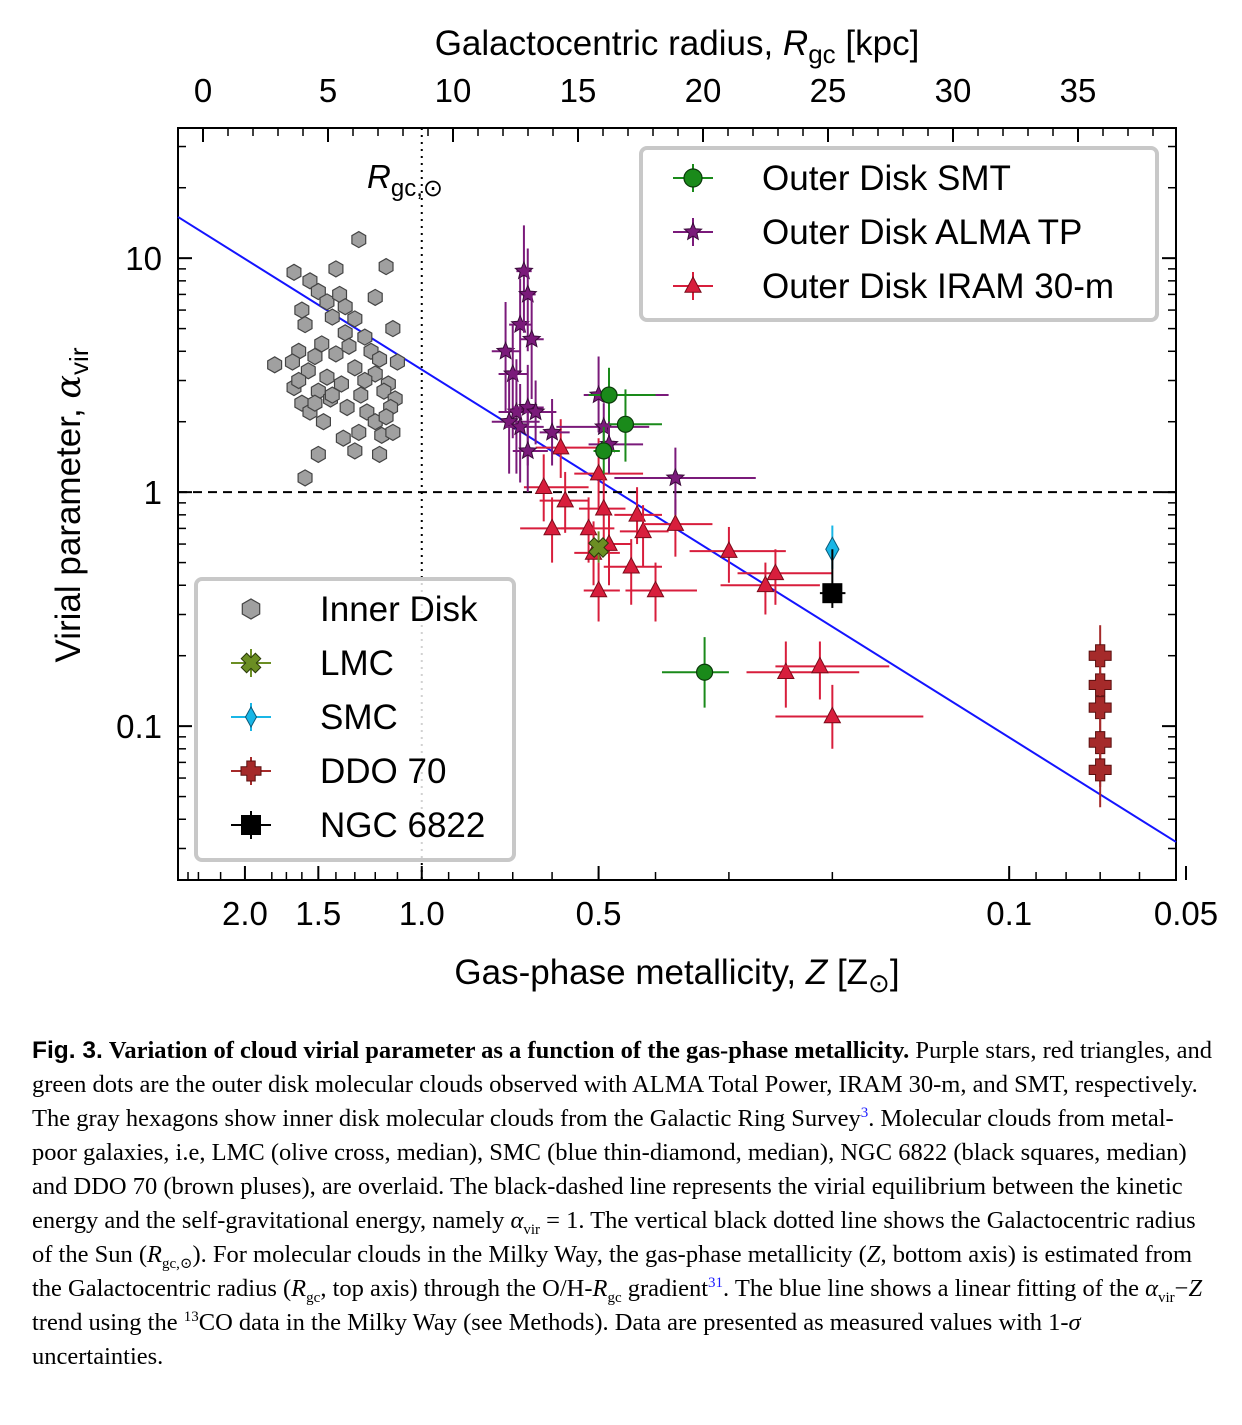 This screenshot has width=1242, height=1425. I want to click on x2-axis-title: Galactocentric radius, Rgc [kpc], so click(677, 46).